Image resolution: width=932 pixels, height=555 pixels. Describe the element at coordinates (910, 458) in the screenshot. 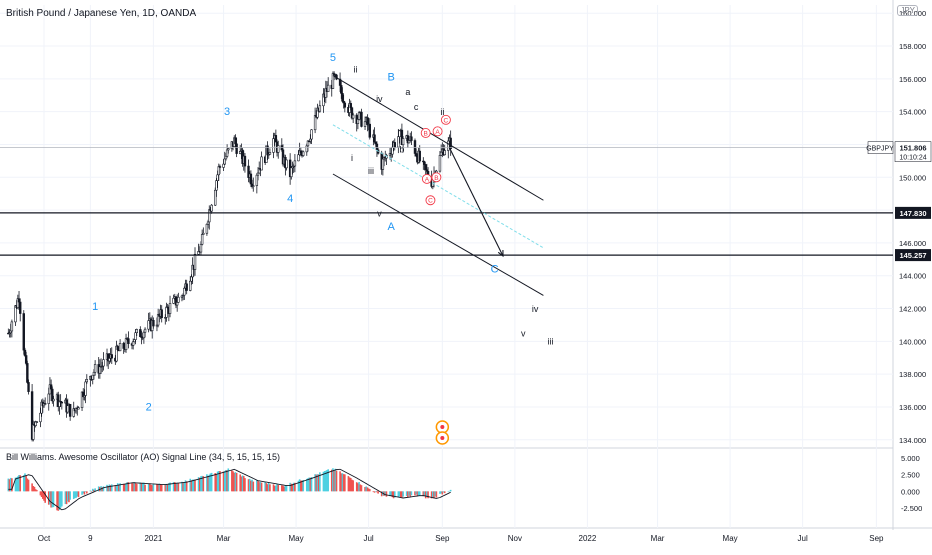

I see `ao-tick-label: 5.000` at that location.